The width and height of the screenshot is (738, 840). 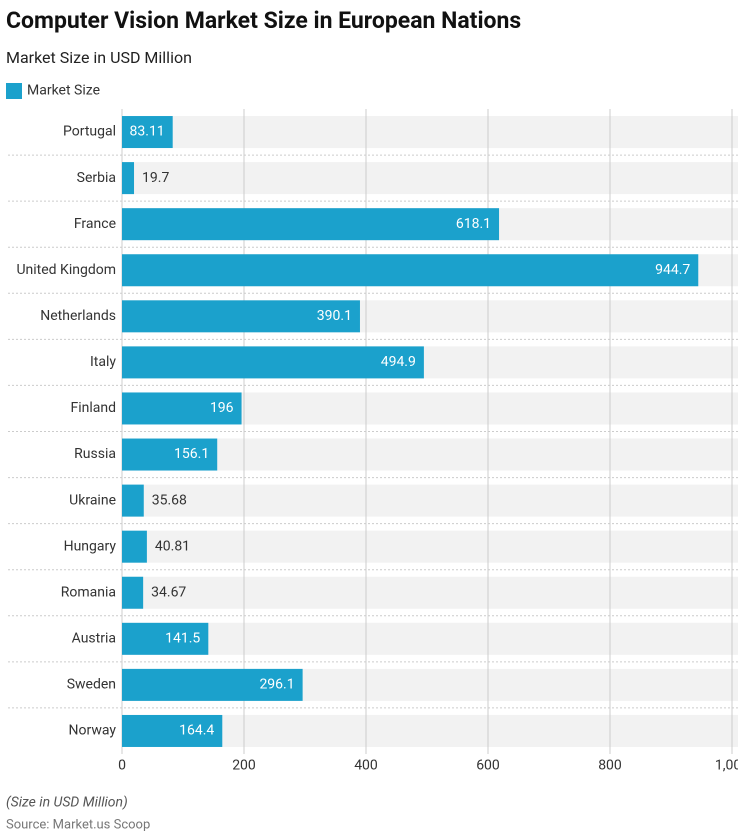 What do you see at coordinates (488, 766) in the screenshot?
I see `x-tick-label: 600` at bounding box center [488, 766].